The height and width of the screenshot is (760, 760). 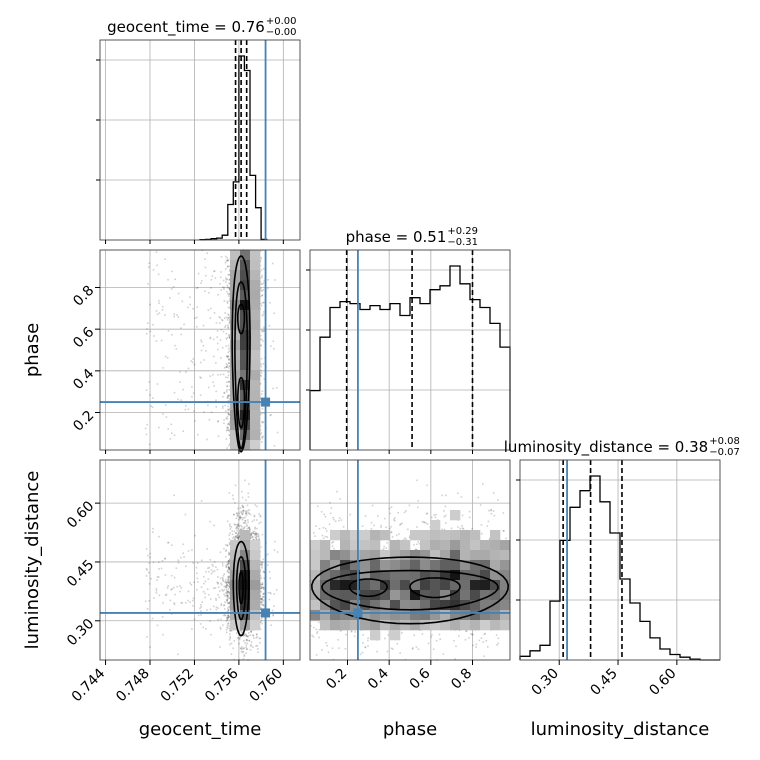 I want to click on panel-background, so click(x=200, y=560).